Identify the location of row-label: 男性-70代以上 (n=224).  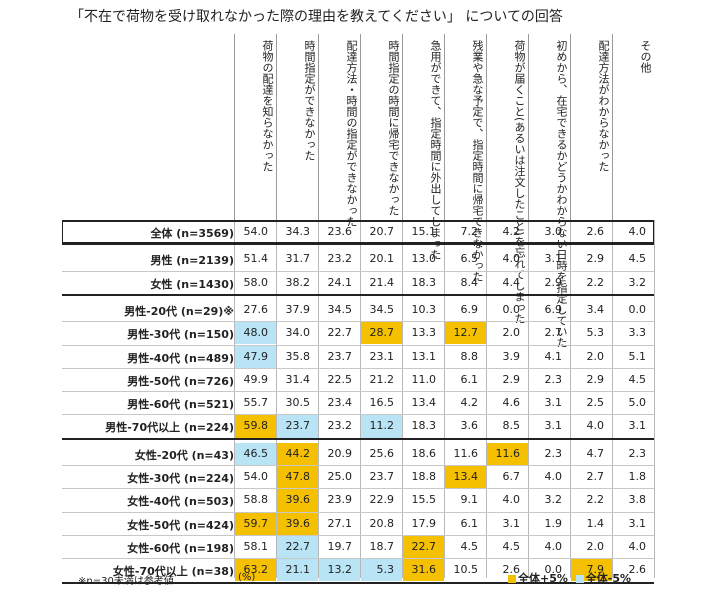
(169, 428).